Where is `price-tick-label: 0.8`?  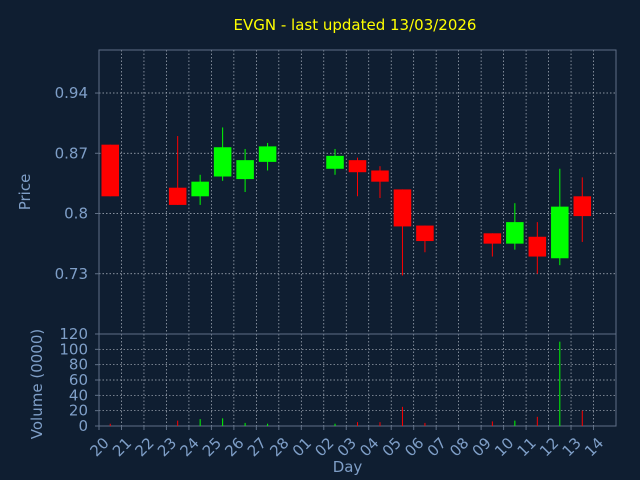
price-tick-label: 0.8 is located at coordinates (76, 214).